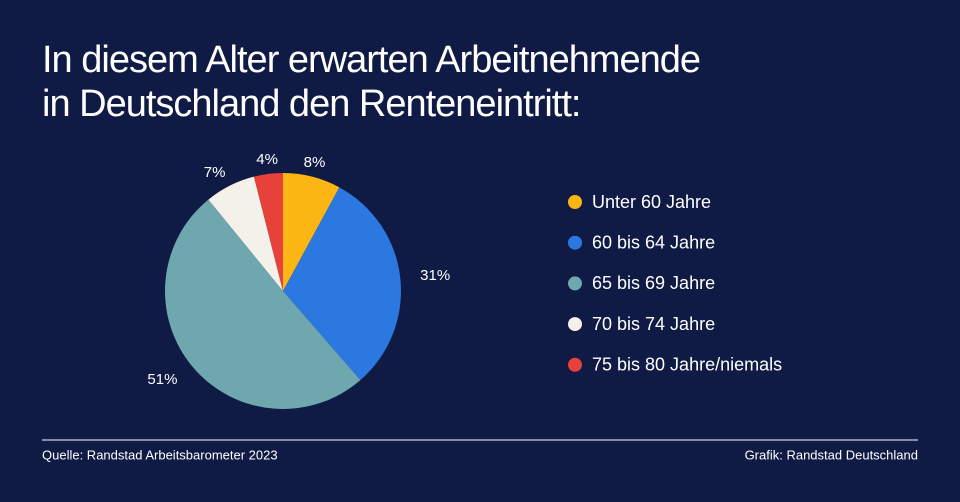  What do you see at coordinates (311, 104) in the screenshot?
I see `chart-title: in Deutschland den Renteneintritt:` at bounding box center [311, 104].